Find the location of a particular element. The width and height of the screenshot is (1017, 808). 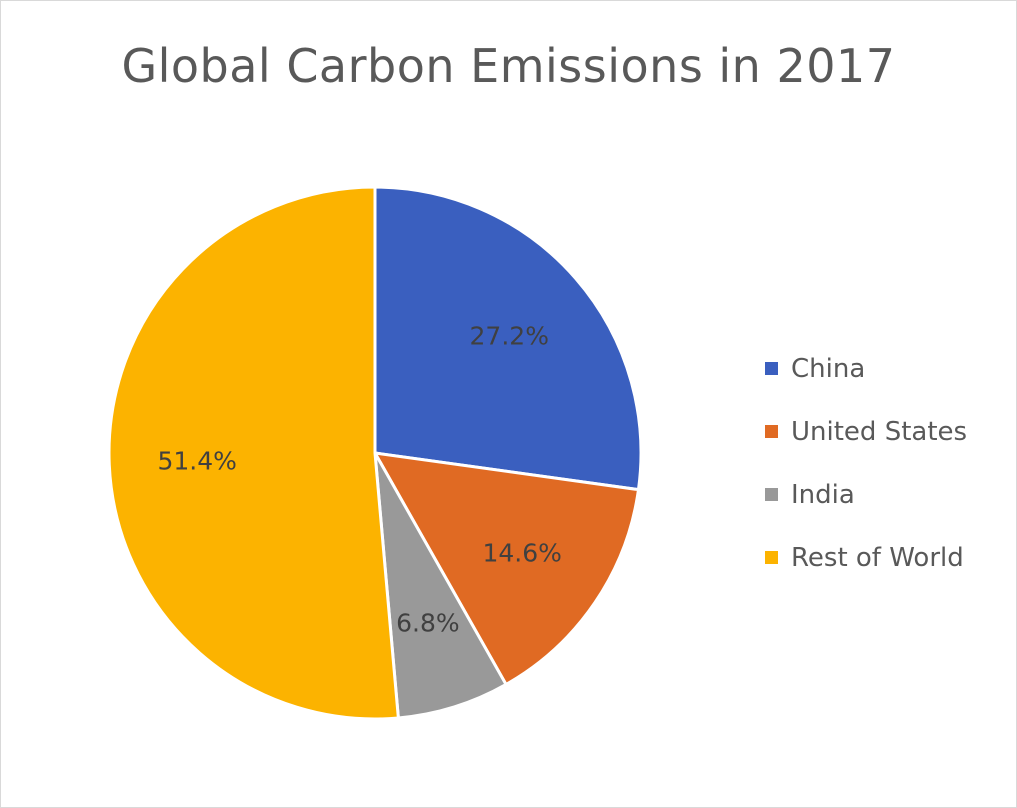

legend-item-rest-of-world: Rest of World is located at coordinates (866, 557).